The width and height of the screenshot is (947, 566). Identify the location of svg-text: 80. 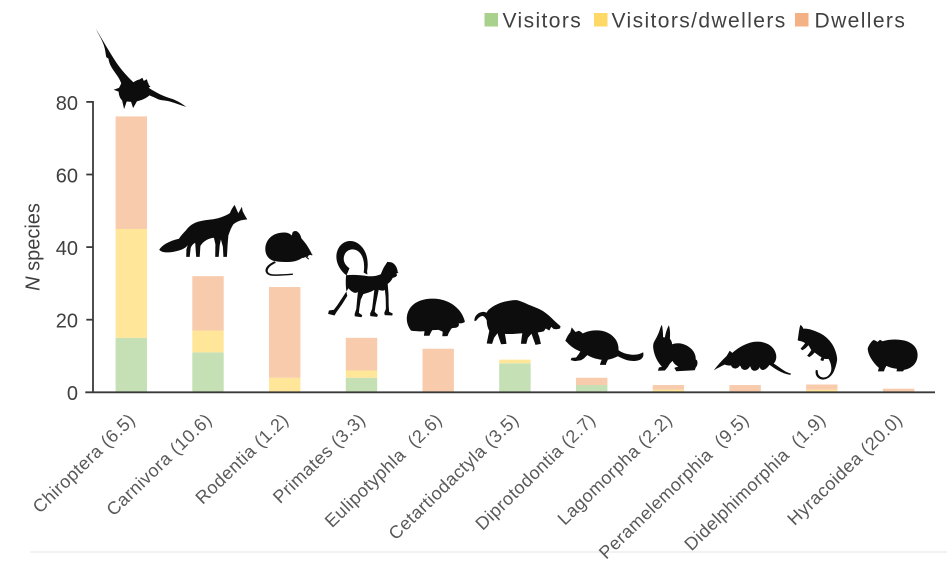
(67, 104).